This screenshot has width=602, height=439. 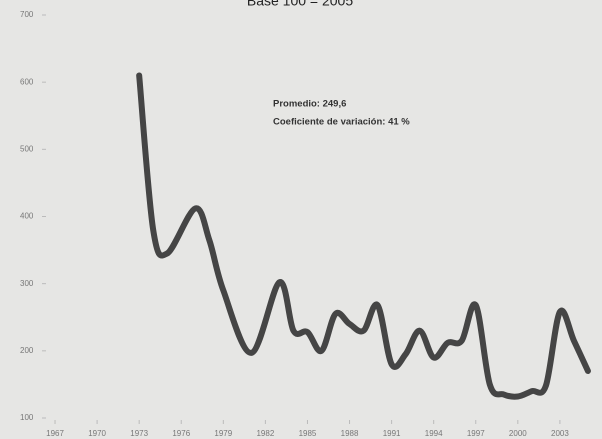 I want to click on x-tick-label: 1979, so click(x=223, y=433).